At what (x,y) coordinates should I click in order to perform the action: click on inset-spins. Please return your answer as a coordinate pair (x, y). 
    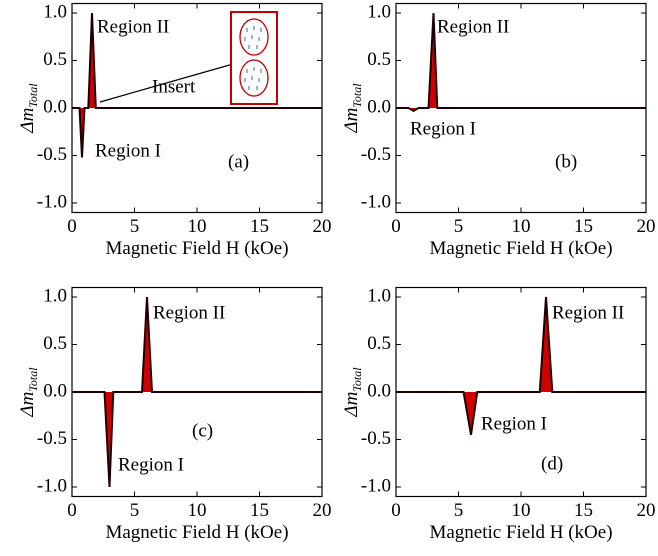
    Looking at the image, I should click on (253, 58).